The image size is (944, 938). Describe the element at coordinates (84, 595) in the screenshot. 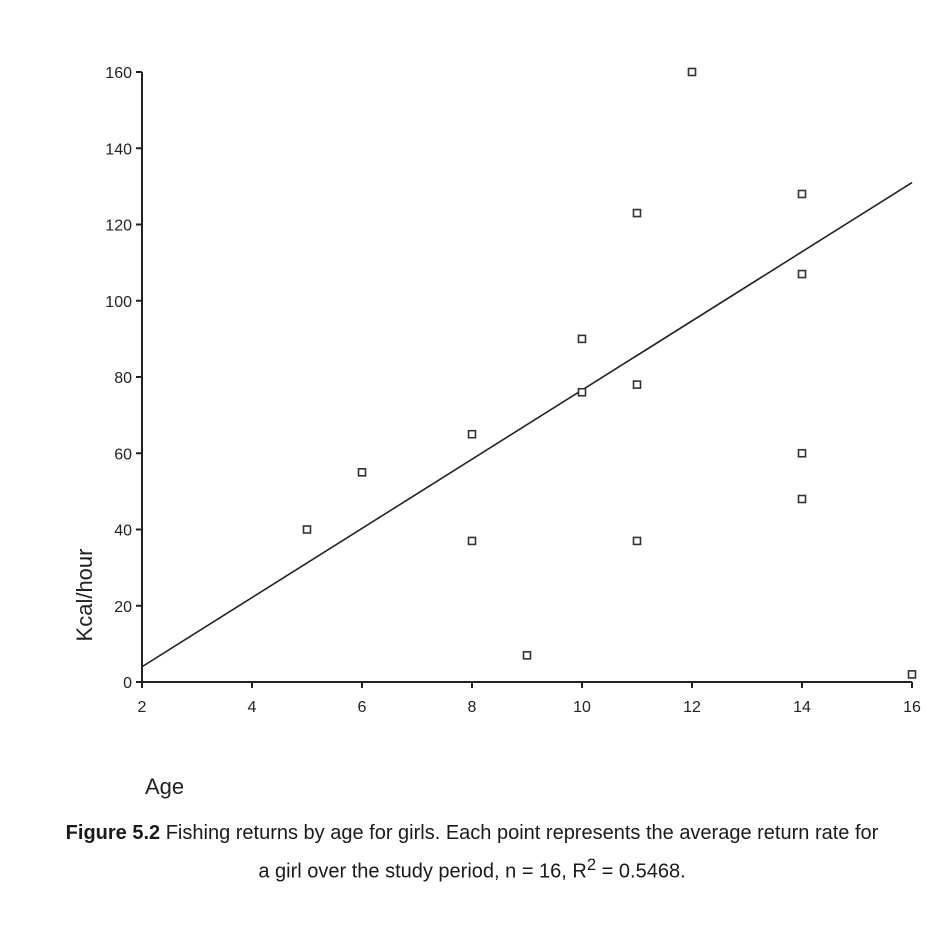

I see `y-axis-title: Kcal/hour` at that location.